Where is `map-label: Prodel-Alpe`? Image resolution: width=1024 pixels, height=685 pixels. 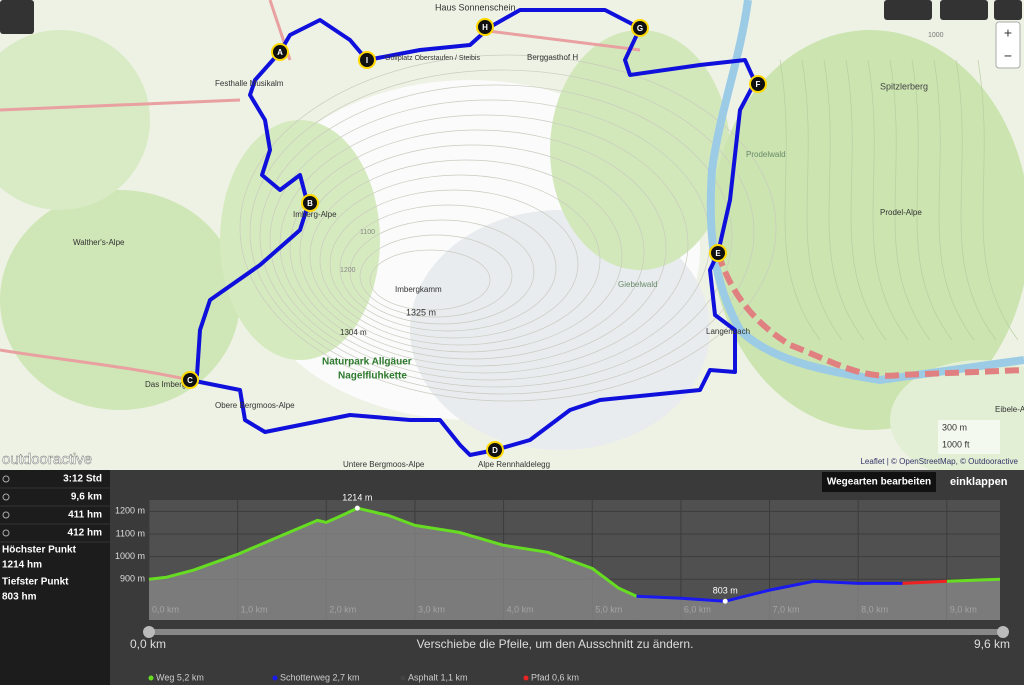
map-label: Prodel-Alpe is located at coordinates (901, 212).